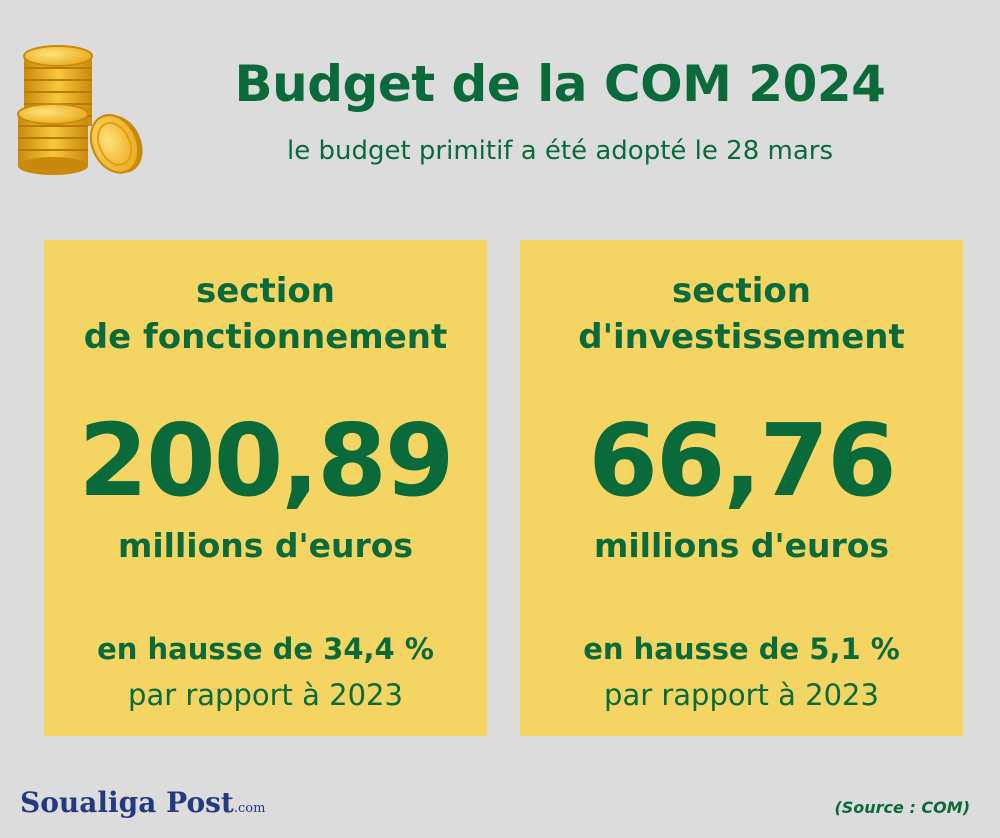 This screenshot has width=1000, height=838. Describe the element at coordinates (902, 807) in the screenshot. I see `source-note: (Source : COM)` at that location.